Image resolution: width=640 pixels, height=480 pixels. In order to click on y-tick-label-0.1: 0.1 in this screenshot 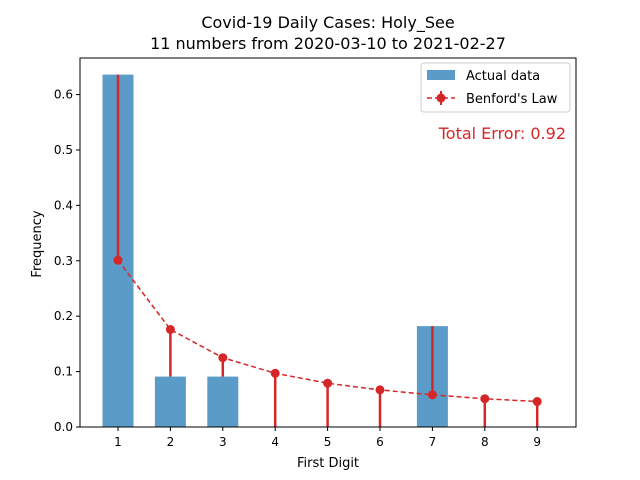, I will do `click(63, 372)`.